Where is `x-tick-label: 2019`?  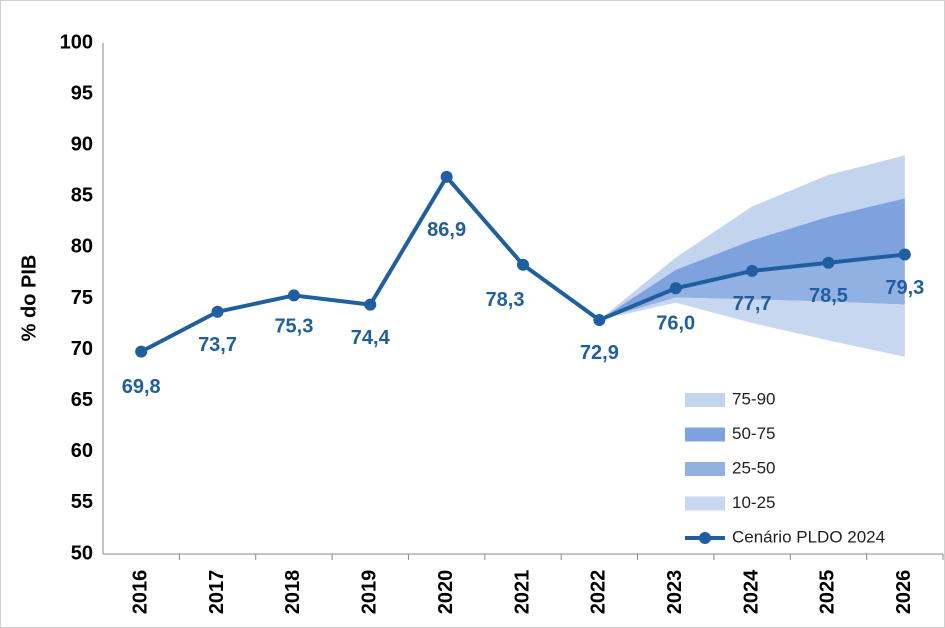
x-tick-label: 2019 is located at coordinates (370, 592).